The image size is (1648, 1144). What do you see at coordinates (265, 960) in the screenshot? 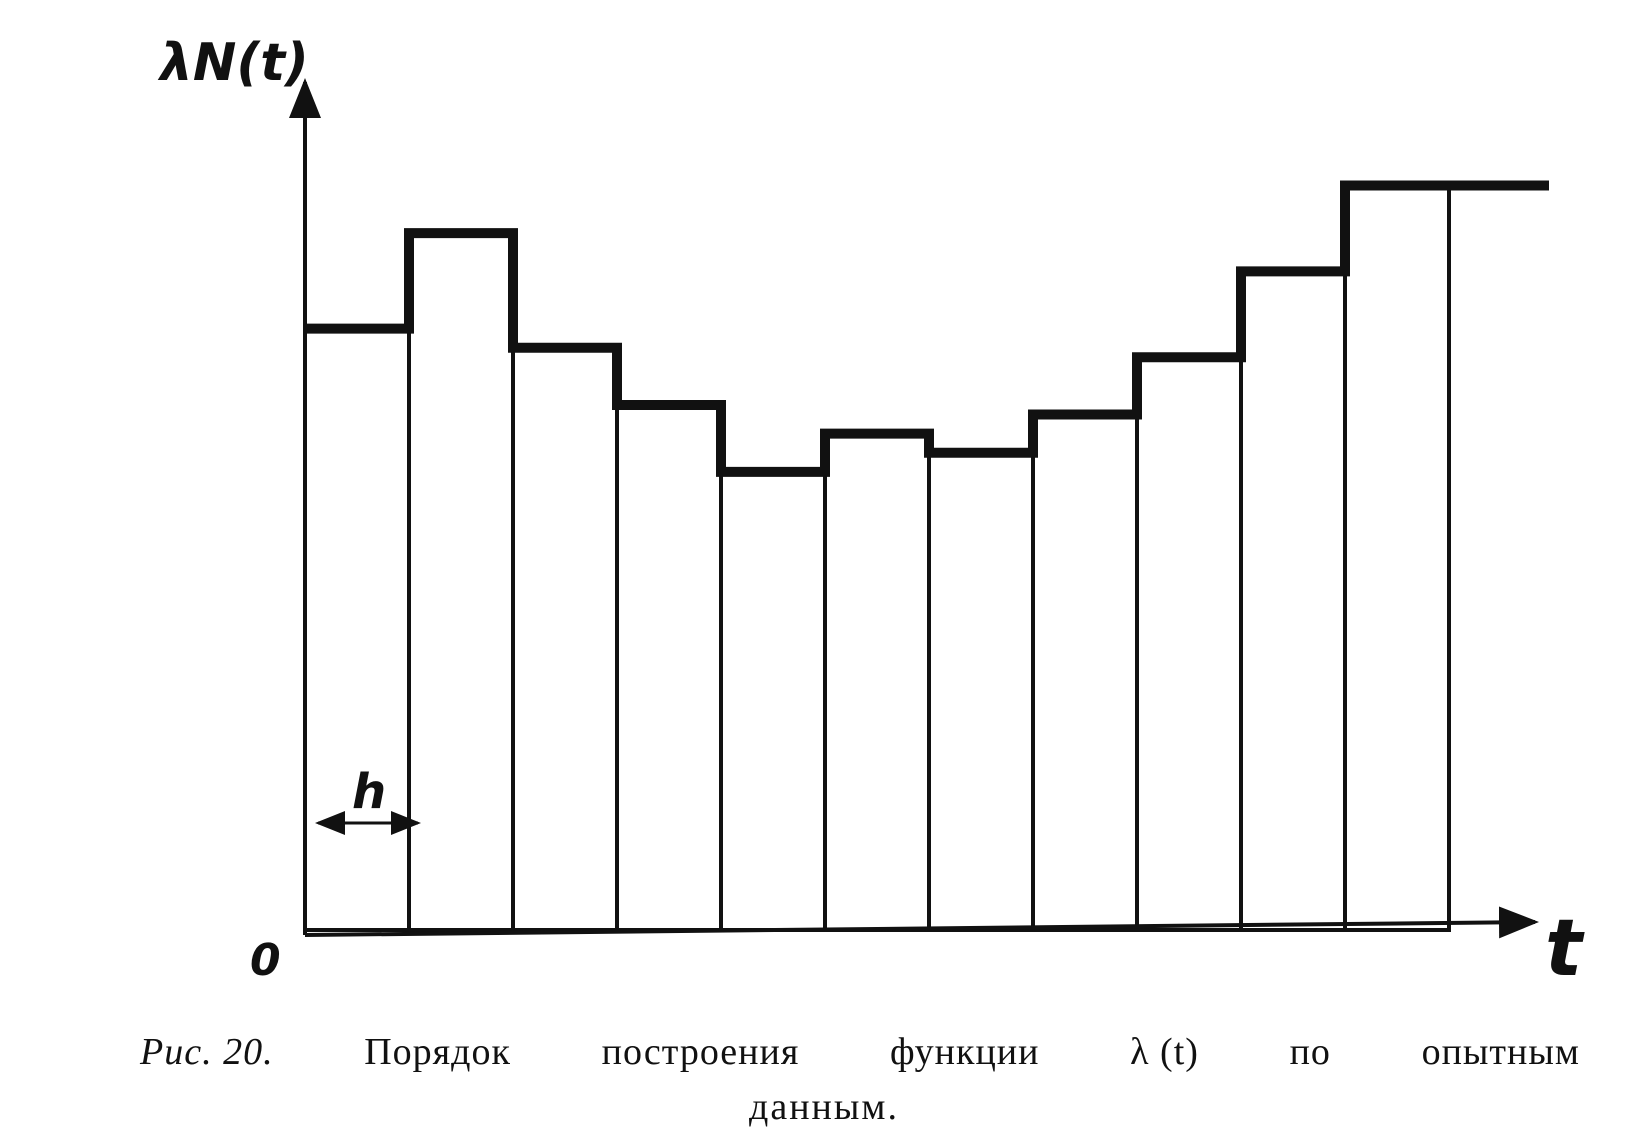
I see `origin-label: 0` at bounding box center [265, 960].